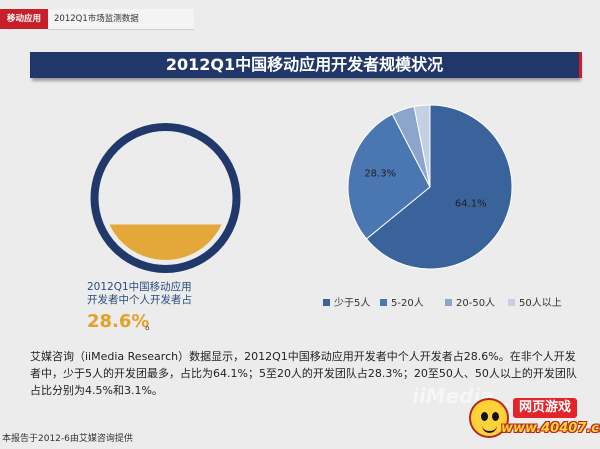 This screenshot has width=600, height=449. What do you see at coordinates (24, 19) in the screenshot?
I see `section-tag: 移动应用` at bounding box center [24, 19].